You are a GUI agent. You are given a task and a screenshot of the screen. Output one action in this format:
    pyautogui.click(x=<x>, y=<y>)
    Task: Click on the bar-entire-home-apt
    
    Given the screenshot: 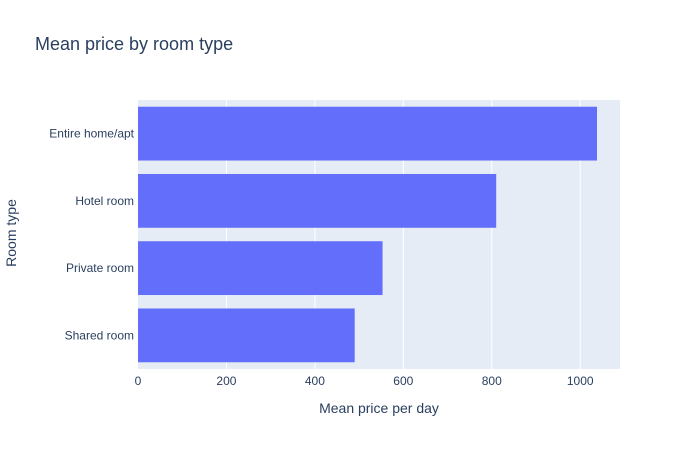 What is the action you would take?
    pyautogui.click(x=367, y=134)
    